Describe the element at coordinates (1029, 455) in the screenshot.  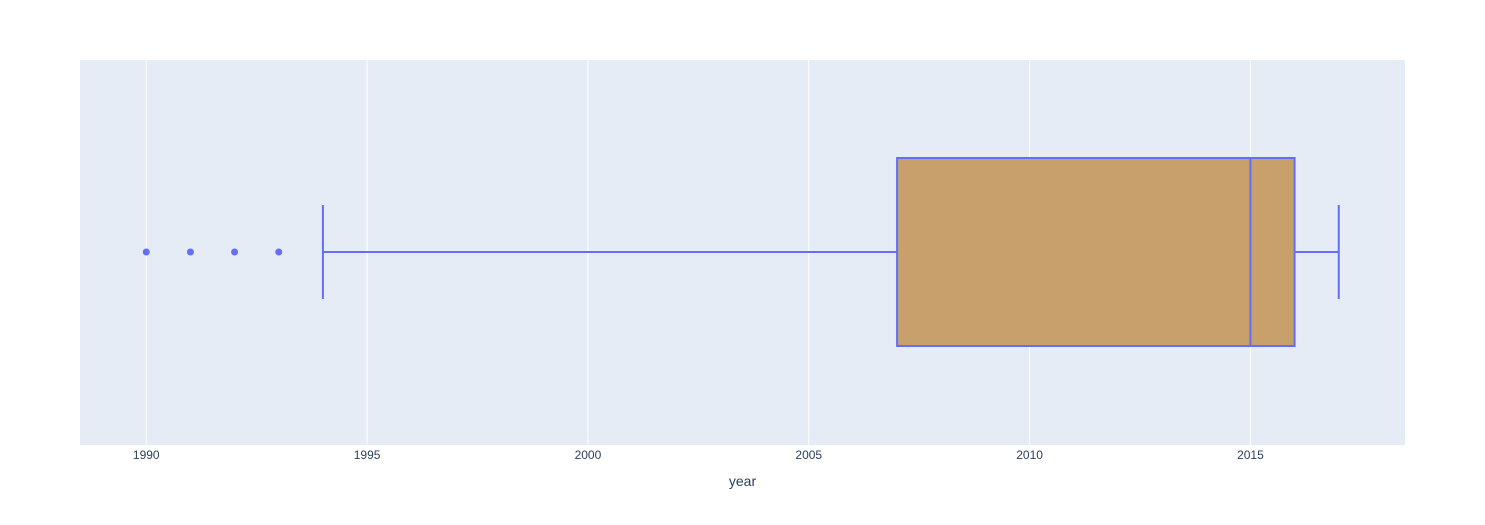
I see `x-tick-label: 2010` at that location.